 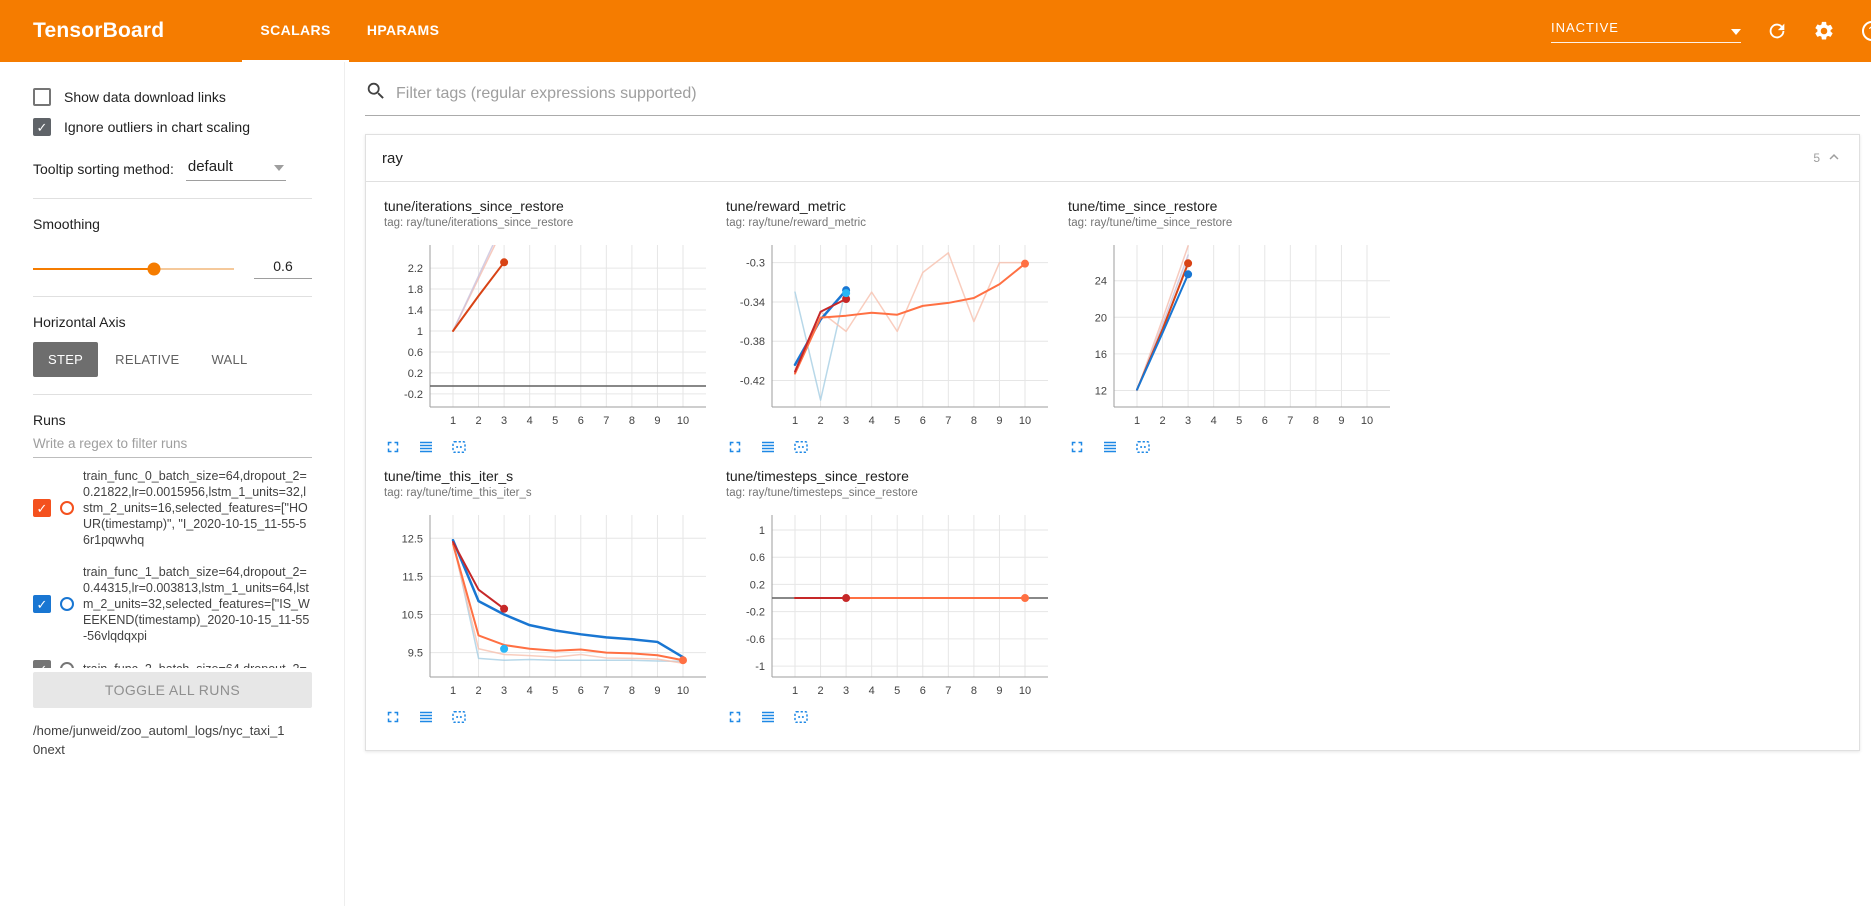 I want to click on axis-step-button: STEP, so click(x=66, y=359).